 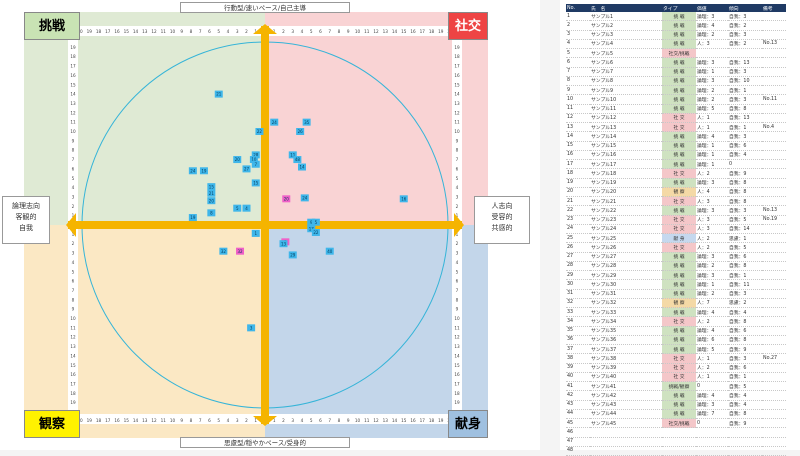 What do you see at coordinates (676, 127) in the screenshot?
I see `table-row: 13 サンプル13 社 交人：1 自我：1 No.4` at bounding box center [676, 127].